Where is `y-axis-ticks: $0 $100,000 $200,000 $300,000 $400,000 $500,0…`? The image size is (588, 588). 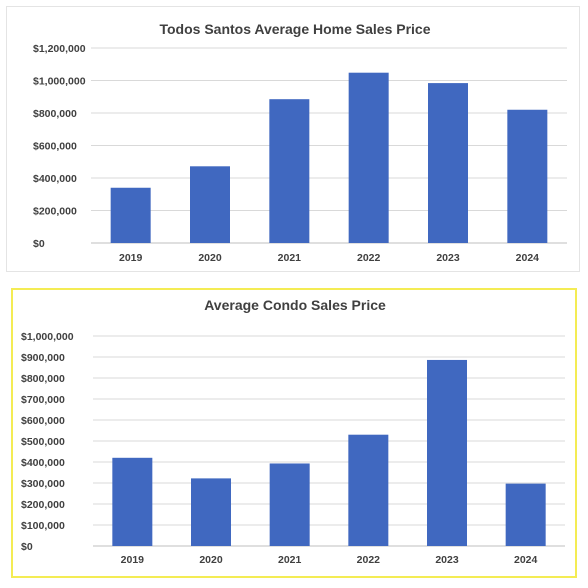 y-axis-ticks: $0 $100,000 $200,000 $300,000 $400,000 $500,0… is located at coordinates (47, 442).